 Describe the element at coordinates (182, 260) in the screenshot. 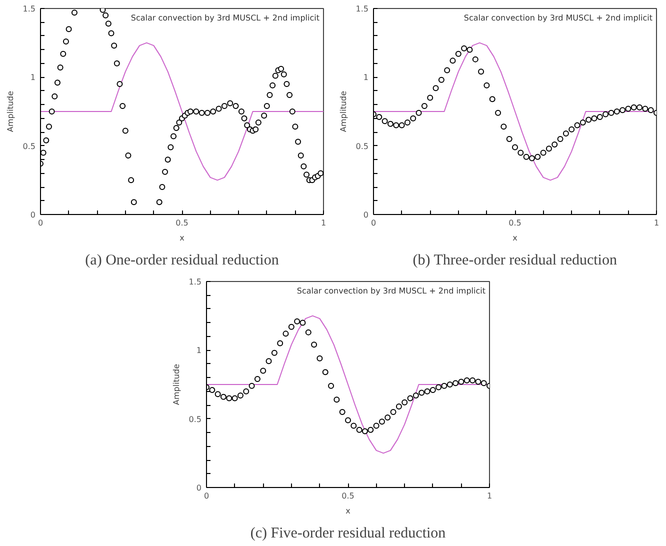

I see `text: (a) One-order residual reduction` at that location.